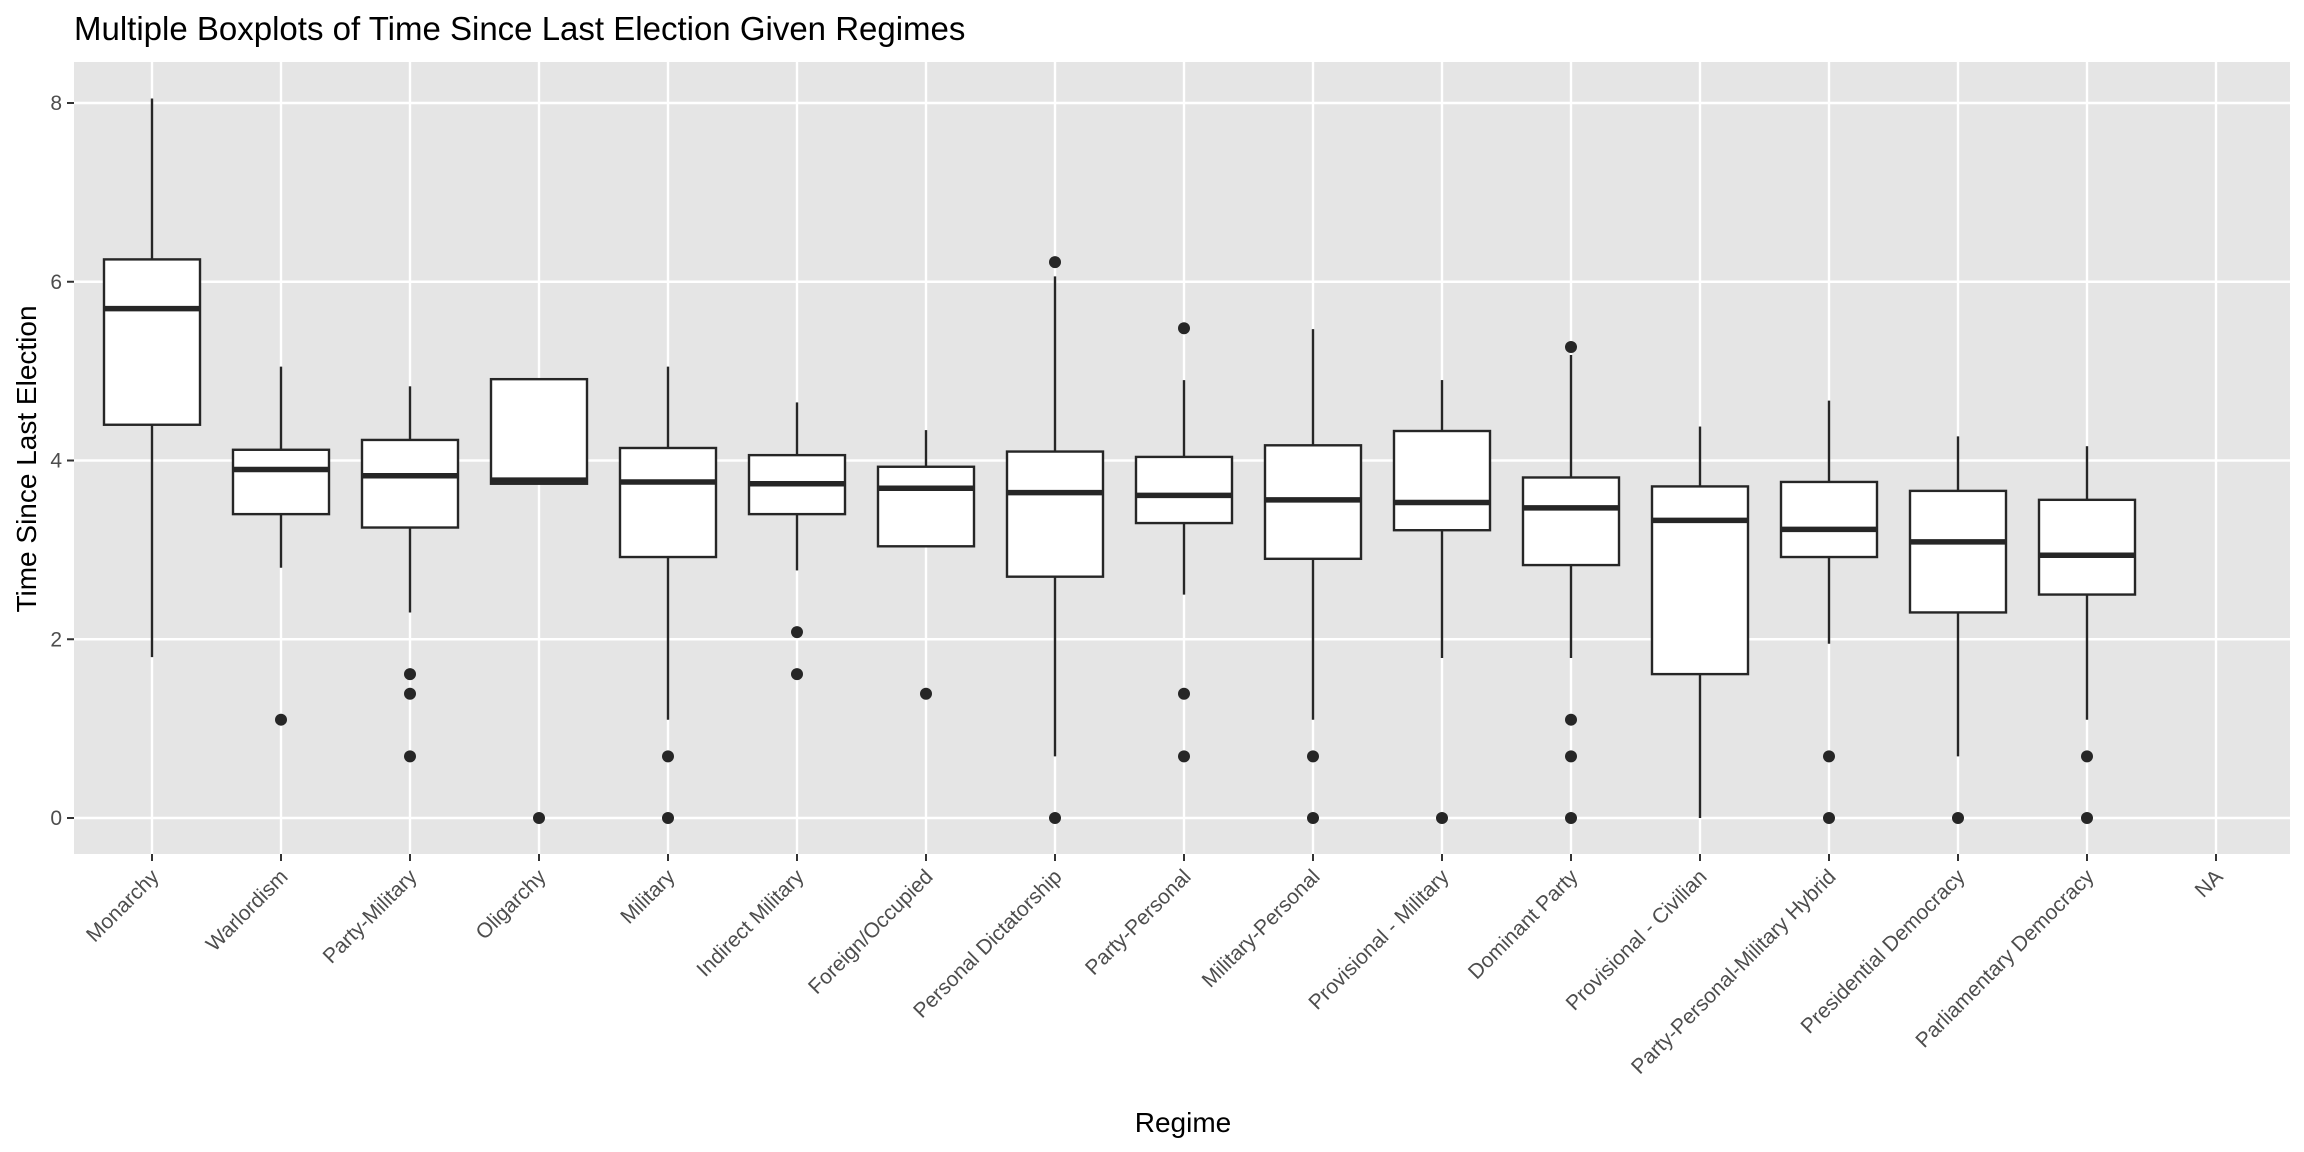 Image resolution: width=2304 pixels, height=1152 pixels. I want to click on x-tick-label: Military, so click(648, 897).